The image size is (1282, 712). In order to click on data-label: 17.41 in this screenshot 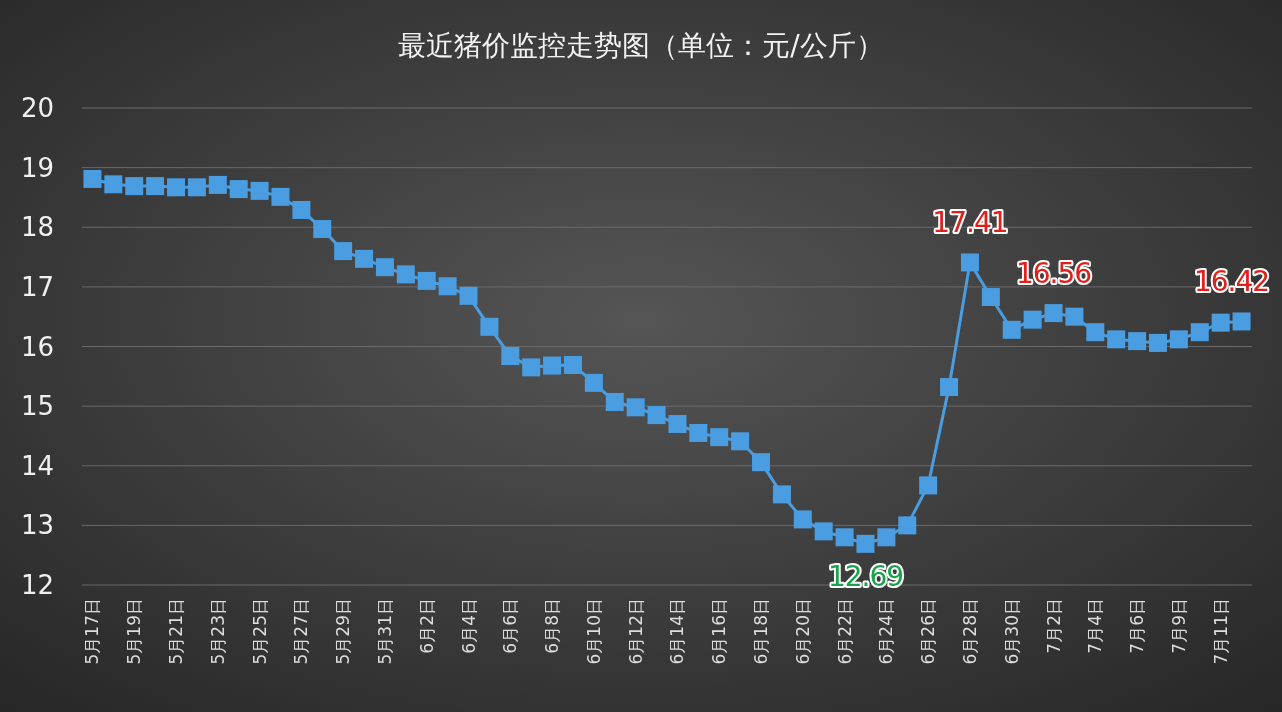, I will do `click(970, 223)`.